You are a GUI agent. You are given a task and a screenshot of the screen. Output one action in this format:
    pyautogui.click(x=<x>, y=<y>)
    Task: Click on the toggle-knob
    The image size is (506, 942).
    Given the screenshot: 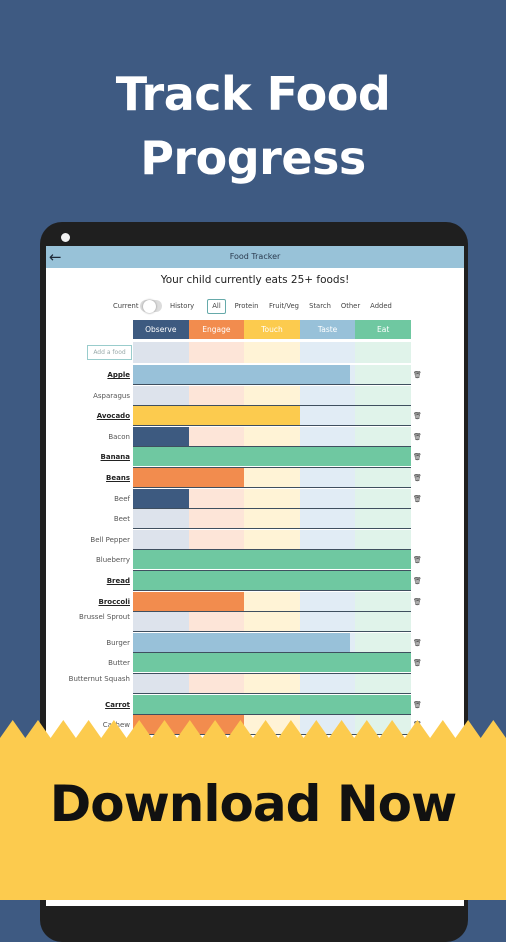 What is the action you would take?
    pyautogui.click(x=149, y=306)
    